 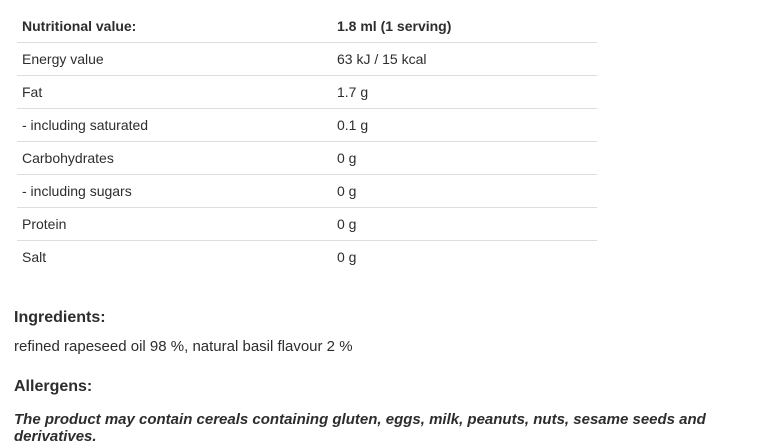 I want to click on table-row: Salt 0 g, so click(x=307, y=257).